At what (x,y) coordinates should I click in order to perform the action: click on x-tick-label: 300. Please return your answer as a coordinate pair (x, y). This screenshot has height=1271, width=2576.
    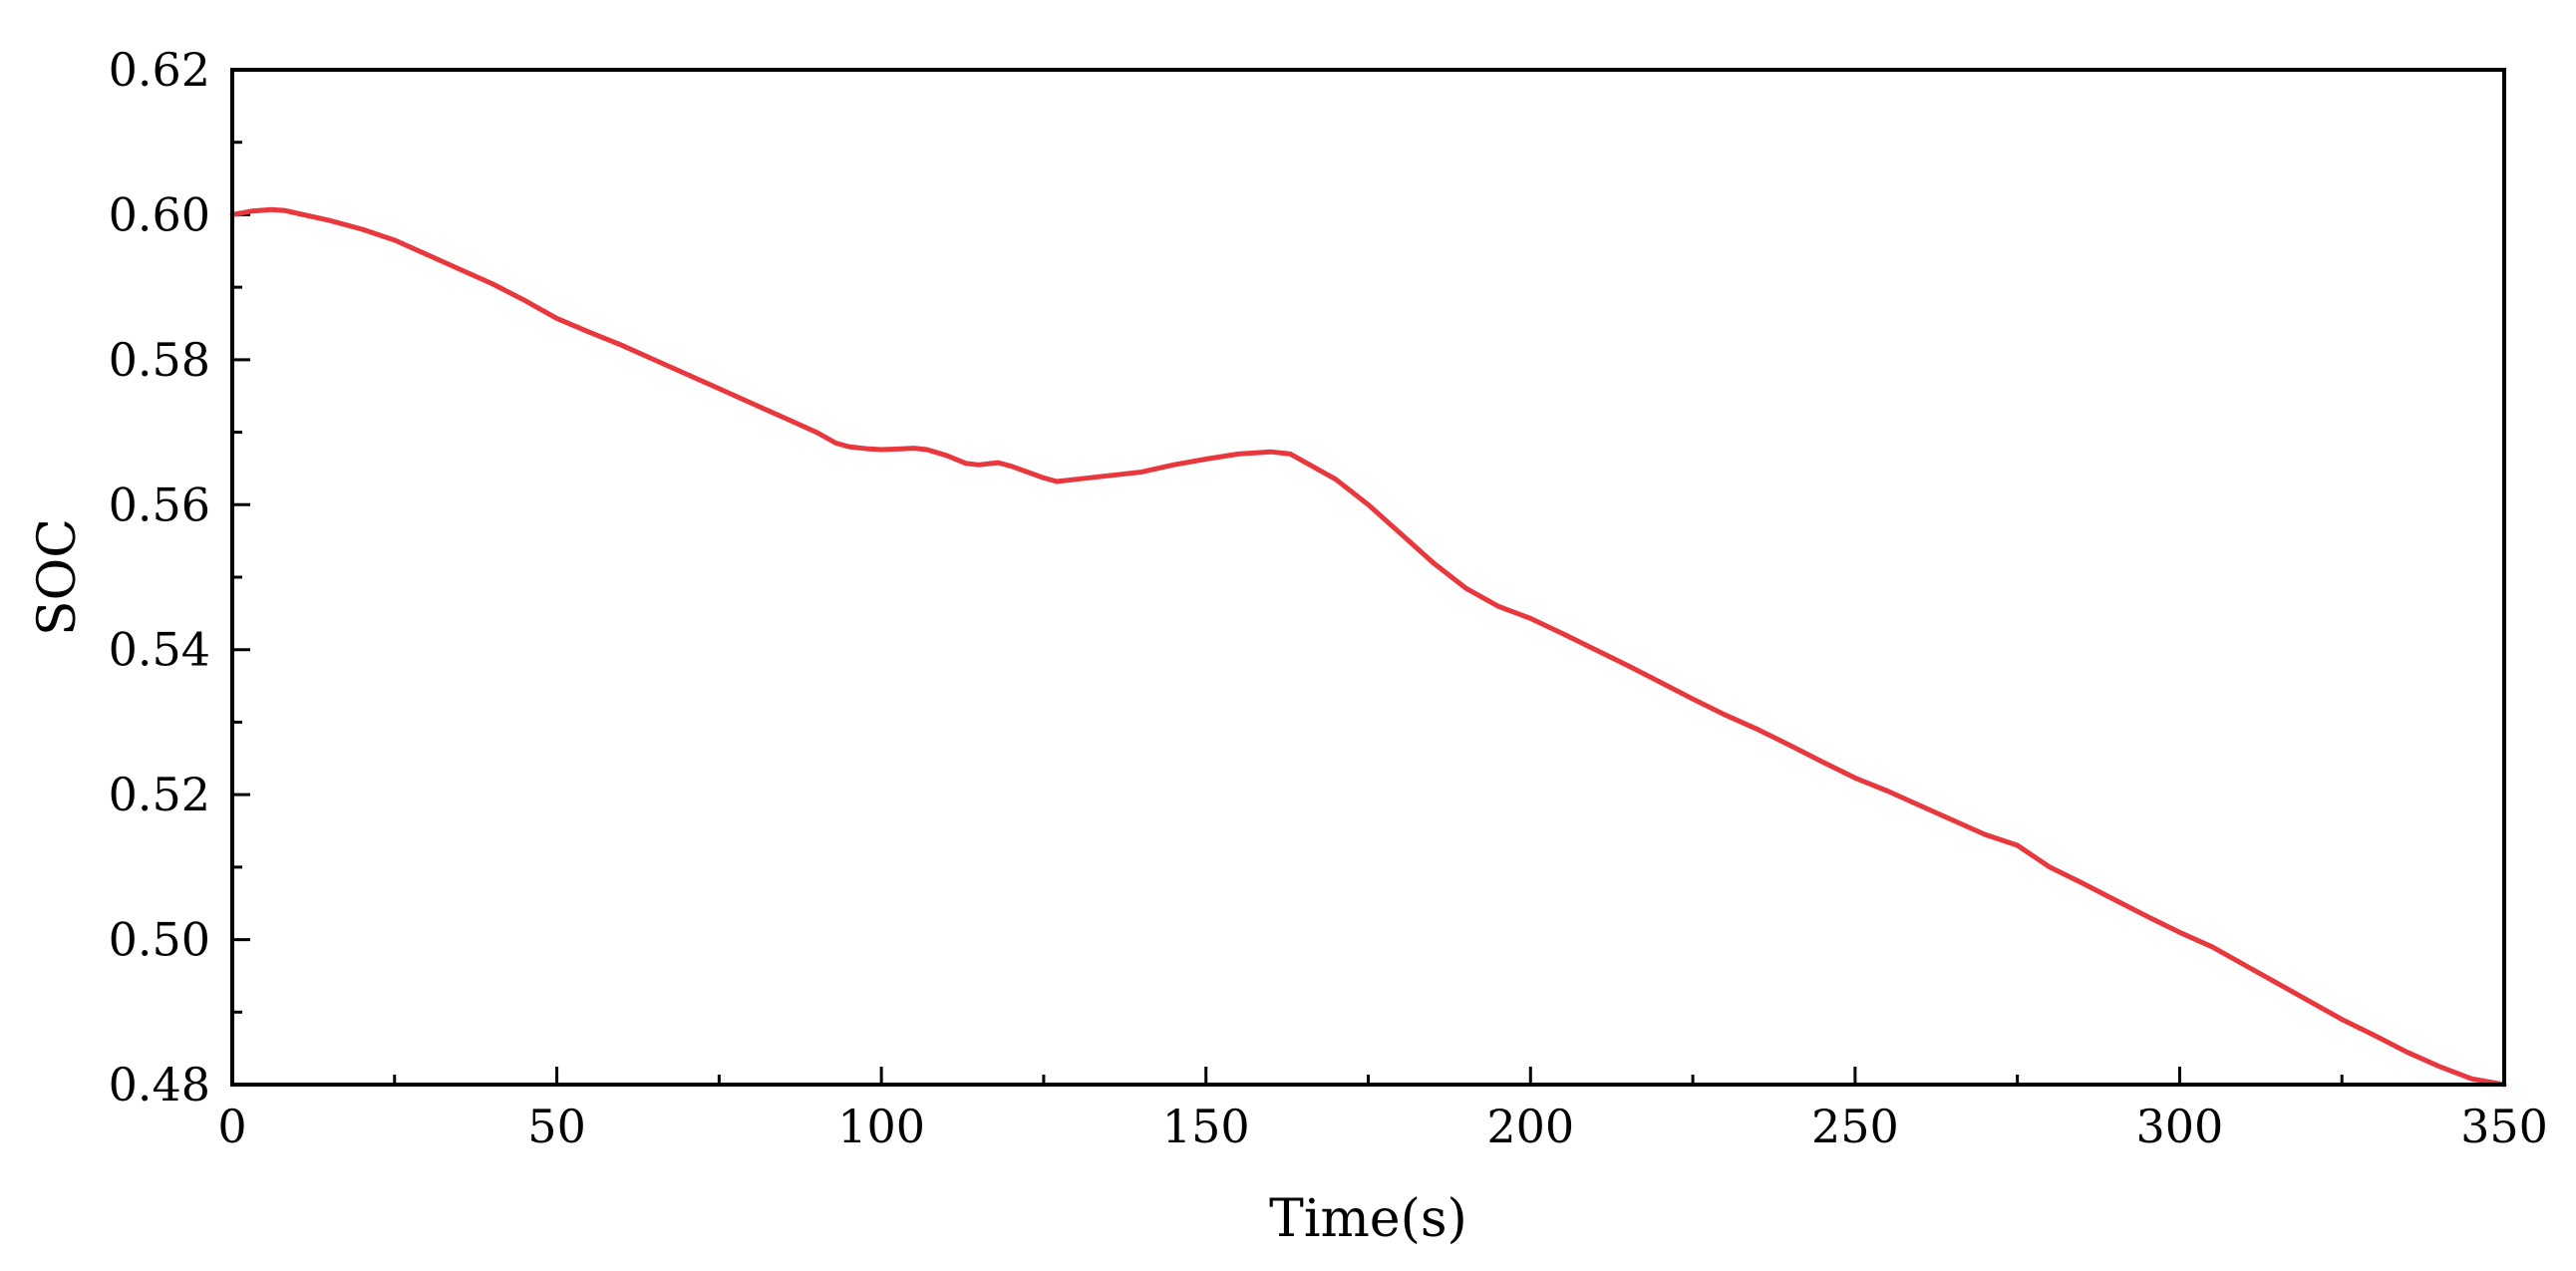
    Looking at the image, I should click on (2180, 1126).